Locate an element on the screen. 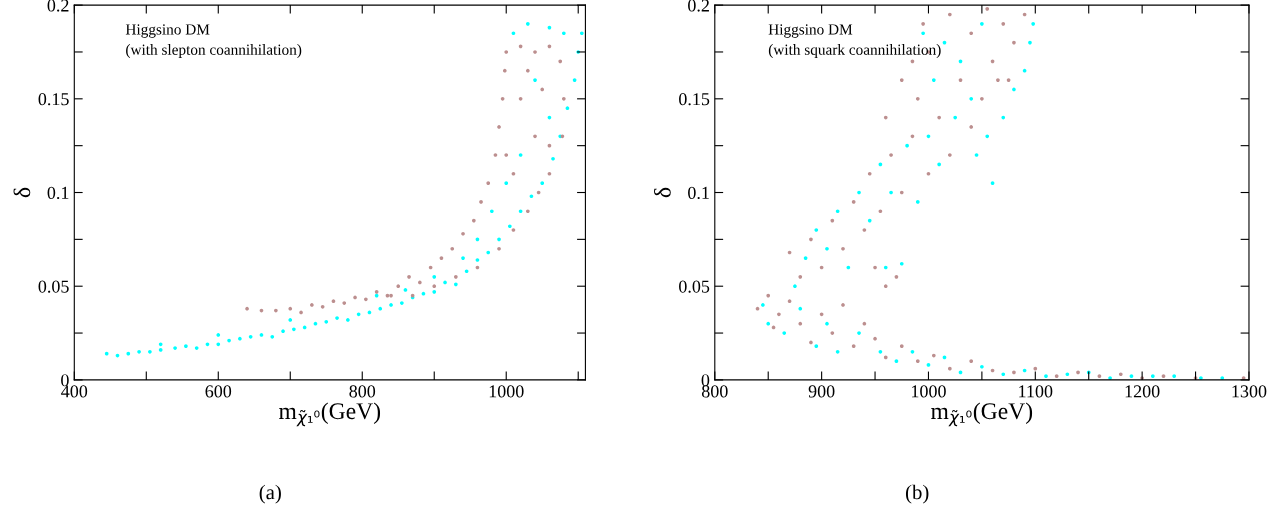 This screenshot has width=1281, height=512. text: (b) is located at coordinates (917, 494).